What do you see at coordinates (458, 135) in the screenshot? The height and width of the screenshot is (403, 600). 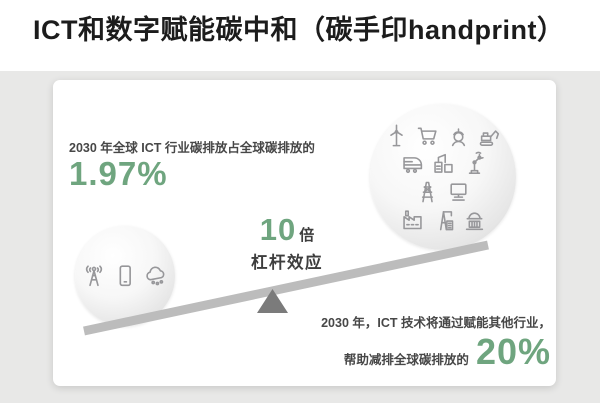 I see `worker-icon` at bounding box center [458, 135].